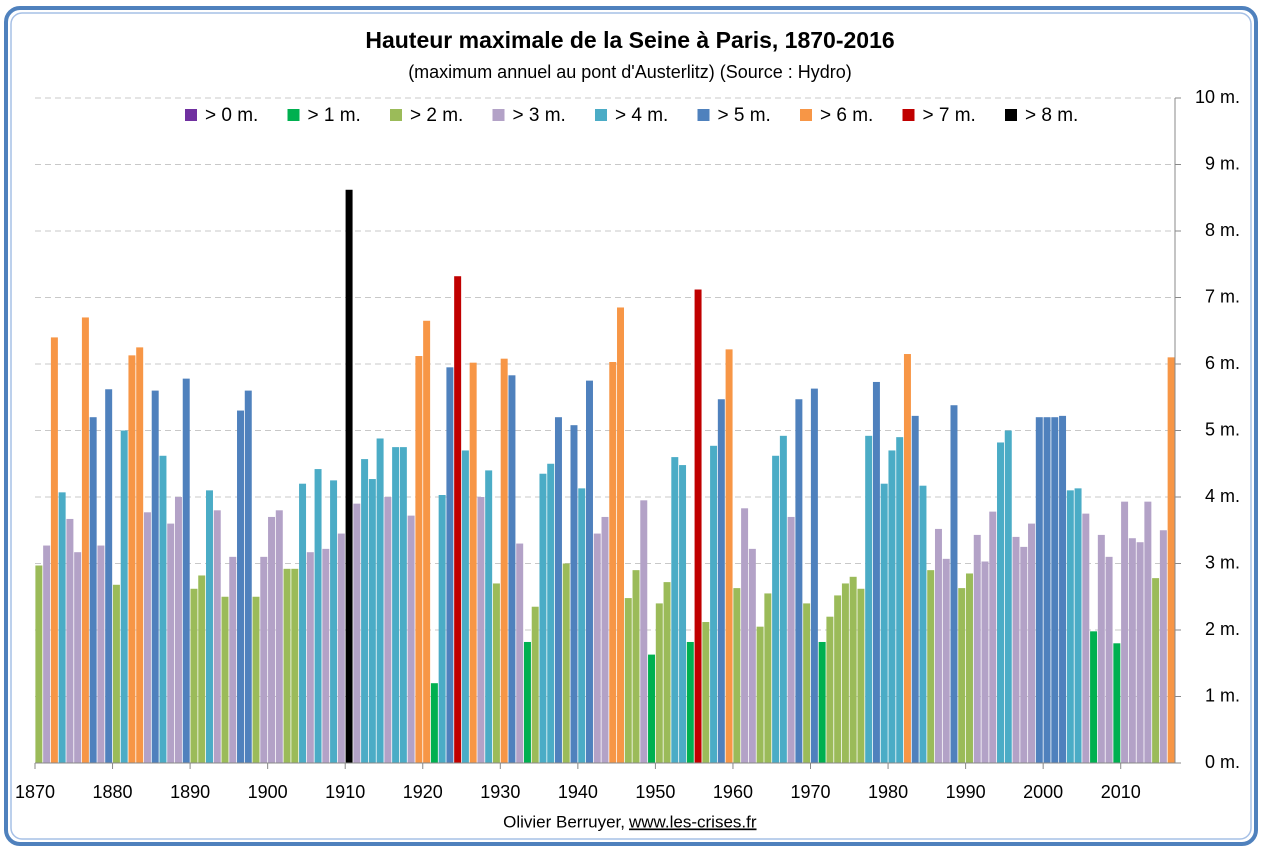  I want to click on source-link: www.les-crises.fr, so click(692, 821).